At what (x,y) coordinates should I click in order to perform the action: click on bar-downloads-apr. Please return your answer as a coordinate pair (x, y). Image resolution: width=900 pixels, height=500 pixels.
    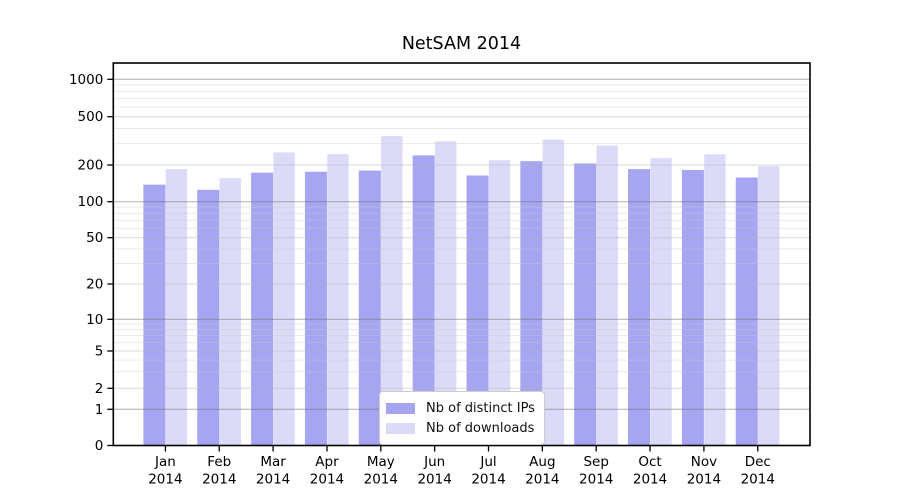
    Looking at the image, I should click on (338, 300).